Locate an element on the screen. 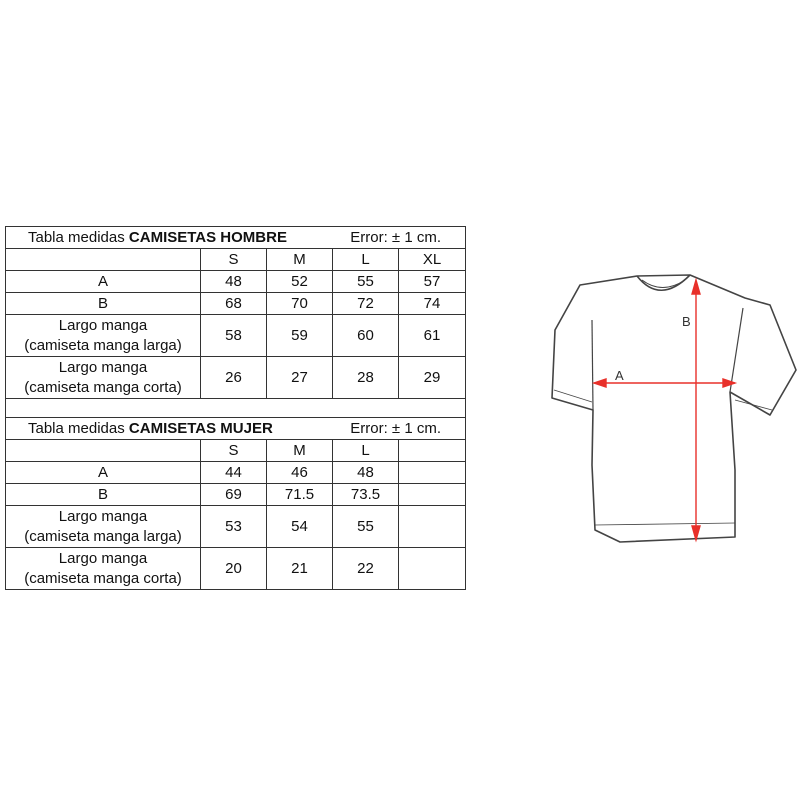 The width and height of the screenshot is (800, 800). value-cell: 28 is located at coordinates (365, 377).